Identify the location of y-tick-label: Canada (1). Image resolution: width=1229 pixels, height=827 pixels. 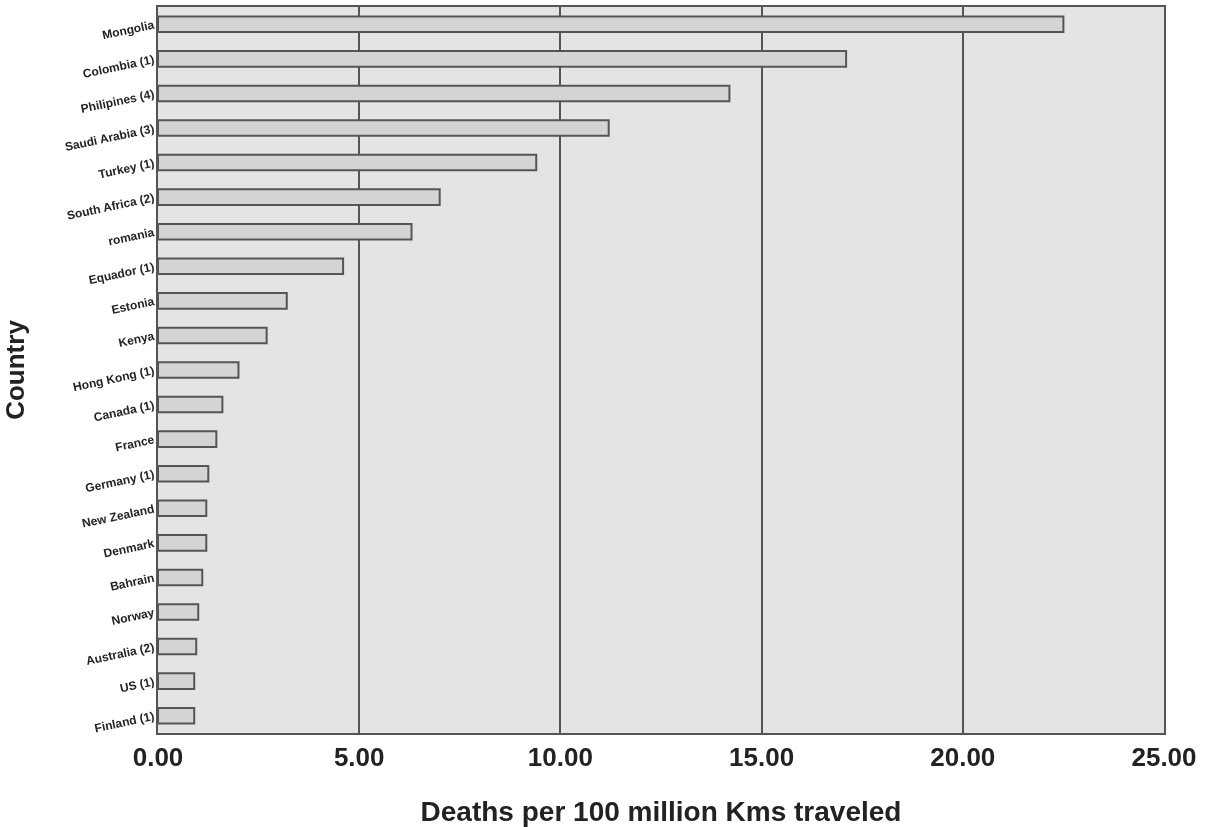
(124, 411).